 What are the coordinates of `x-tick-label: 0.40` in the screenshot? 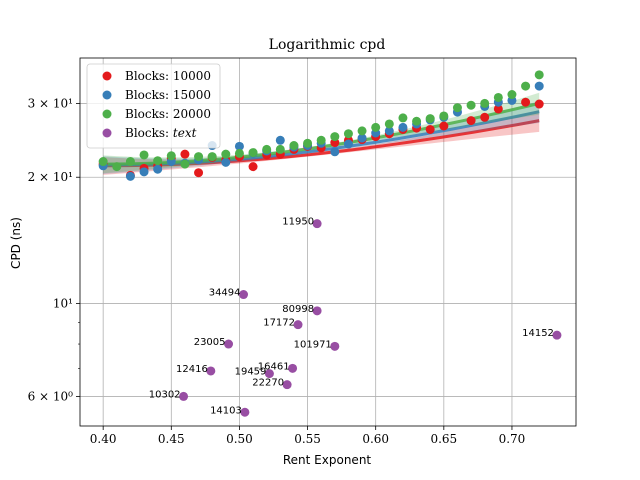 It's located at (103, 439).